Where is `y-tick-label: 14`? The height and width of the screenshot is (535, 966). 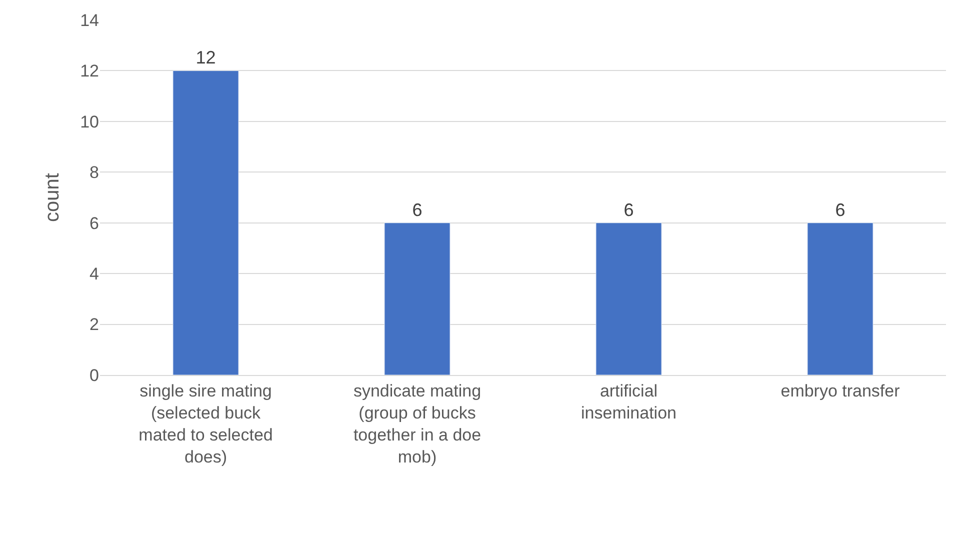
y-tick-label: 14 is located at coordinates (89, 20).